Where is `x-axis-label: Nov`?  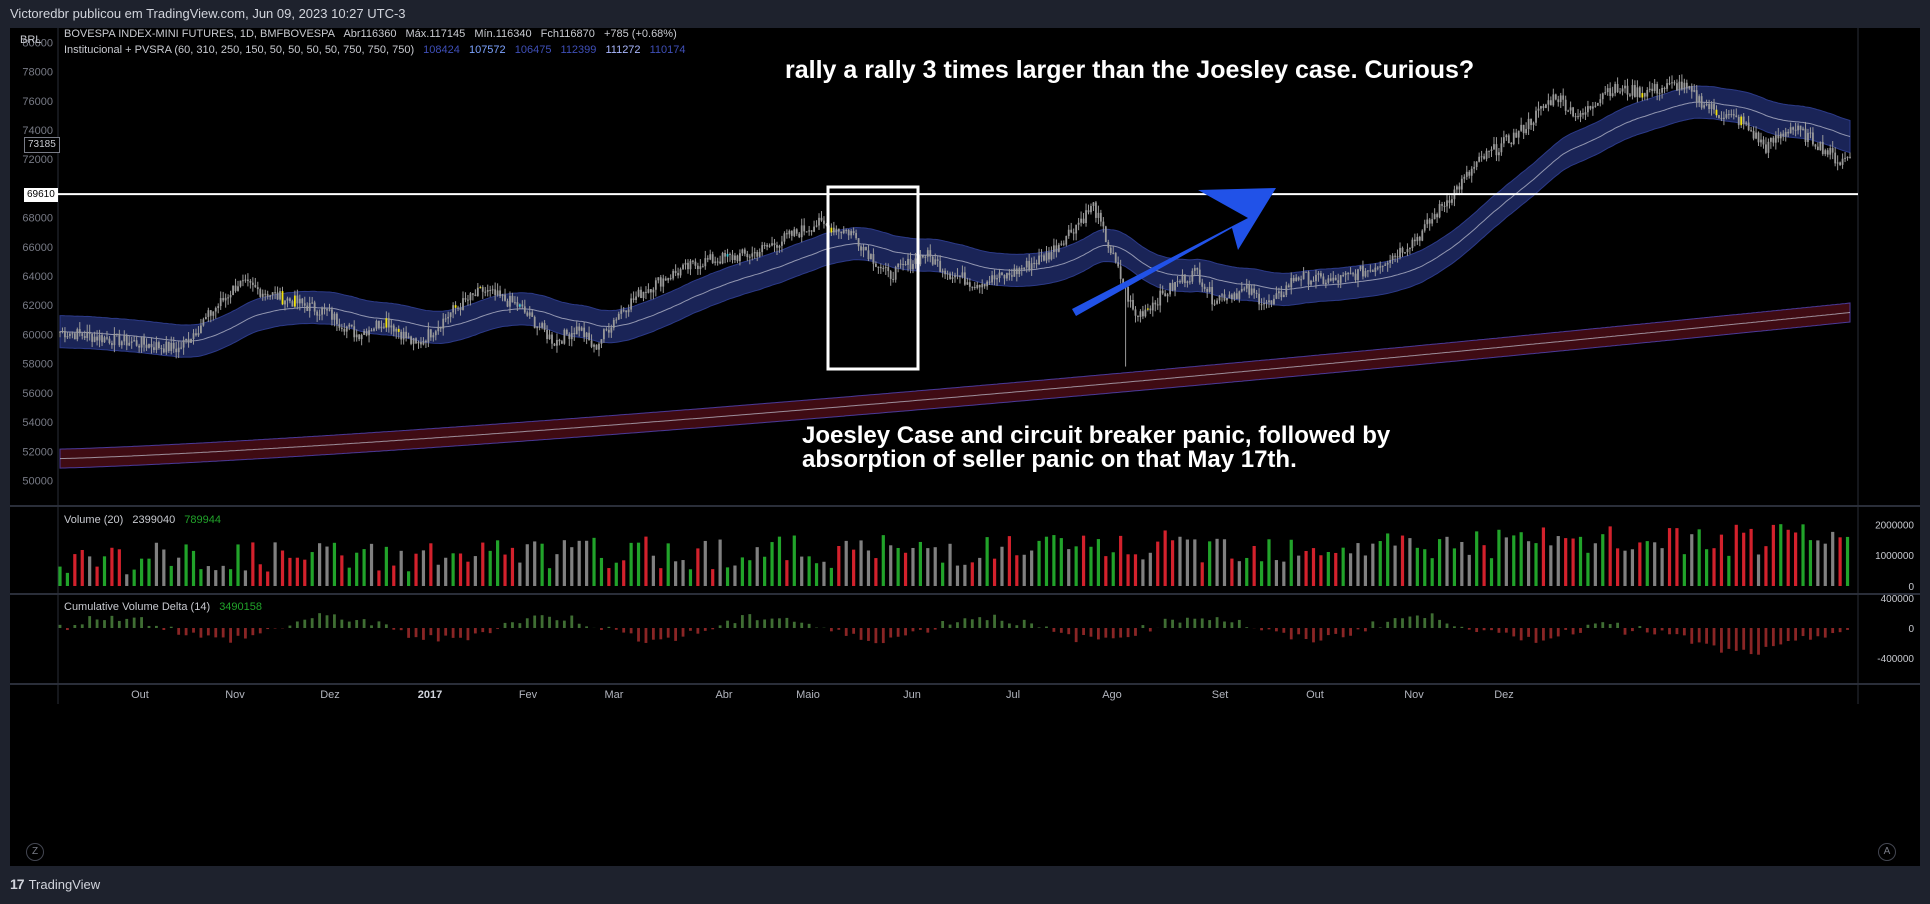
x-axis-label: Nov is located at coordinates (235, 695).